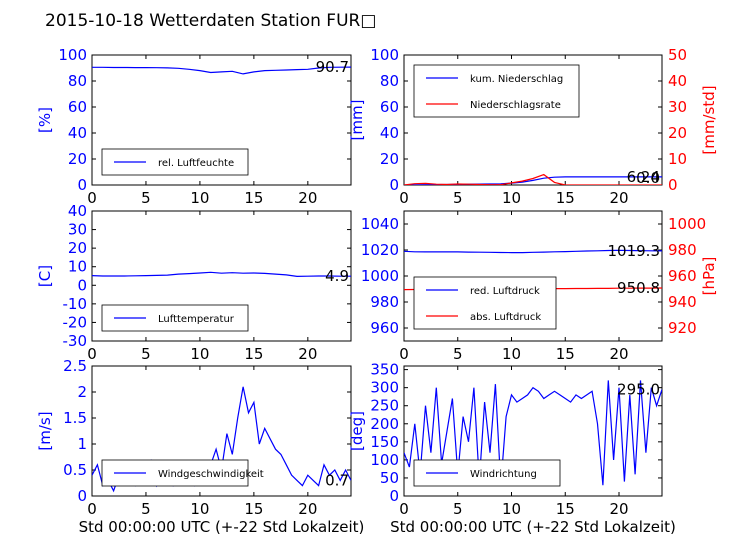 This screenshot has width=736, height=552. What do you see at coordinates (380, 224) in the screenshot?
I see `y-tick-label: 1040` at bounding box center [380, 224].